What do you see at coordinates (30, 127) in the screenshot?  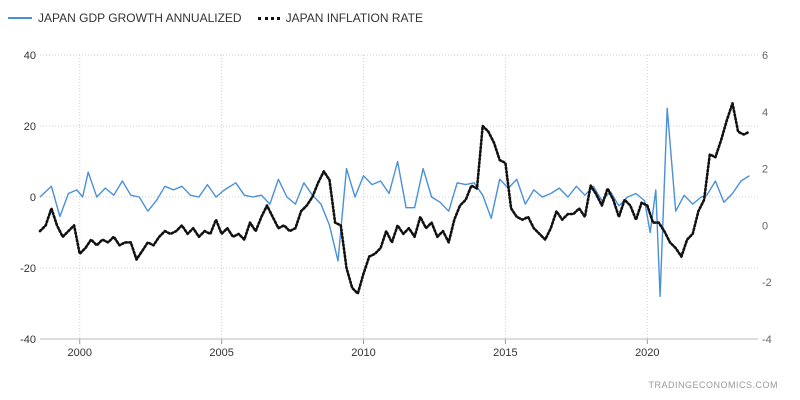 I see `y-left-tick-label-20: 20` at bounding box center [30, 127].